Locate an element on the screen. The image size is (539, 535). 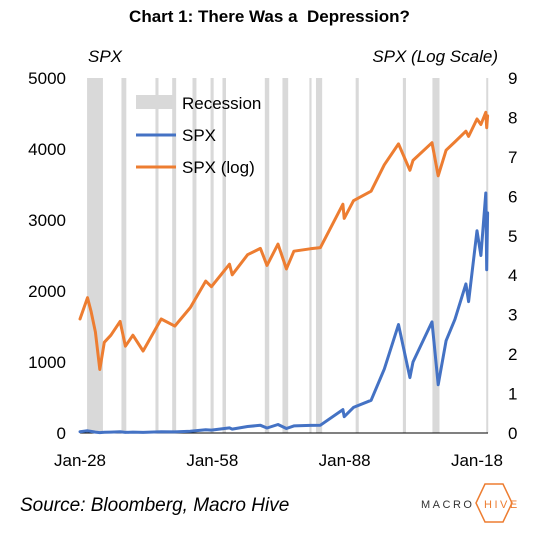
legend-recession-label: Recession is located at coordinates (221, 103).